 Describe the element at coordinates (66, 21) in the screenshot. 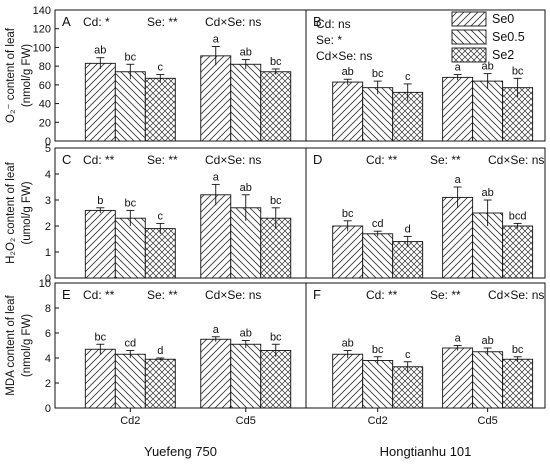

I see `panel-label-A: A` at that location.